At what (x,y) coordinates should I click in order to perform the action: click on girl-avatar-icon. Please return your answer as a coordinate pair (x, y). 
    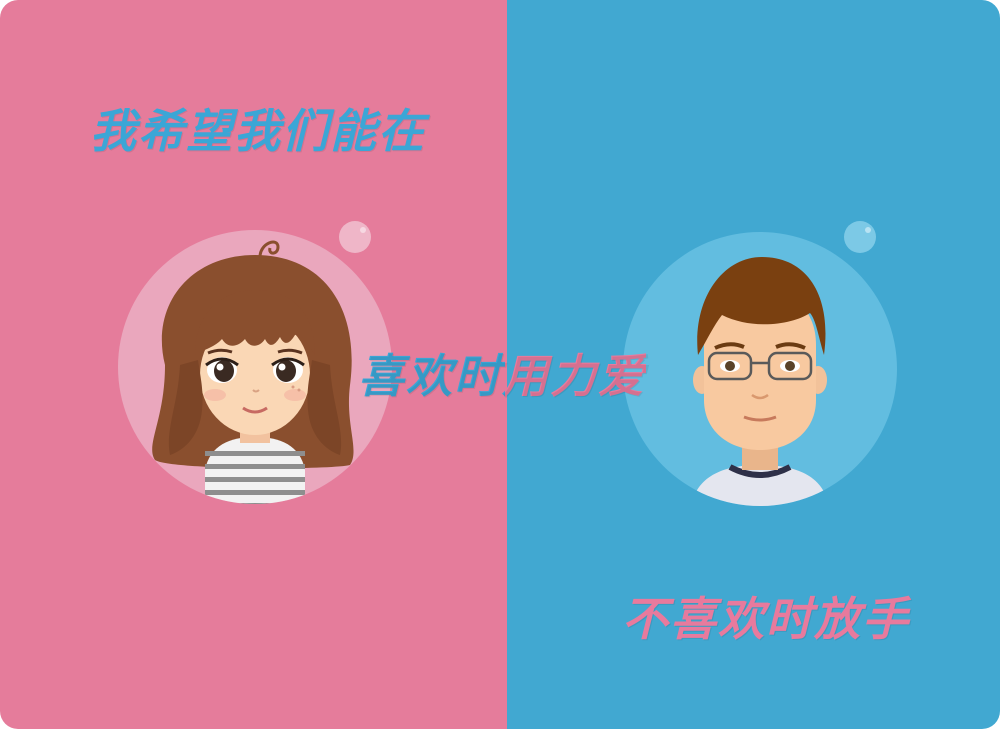
    Looking at the image, I should click on (255, 362).